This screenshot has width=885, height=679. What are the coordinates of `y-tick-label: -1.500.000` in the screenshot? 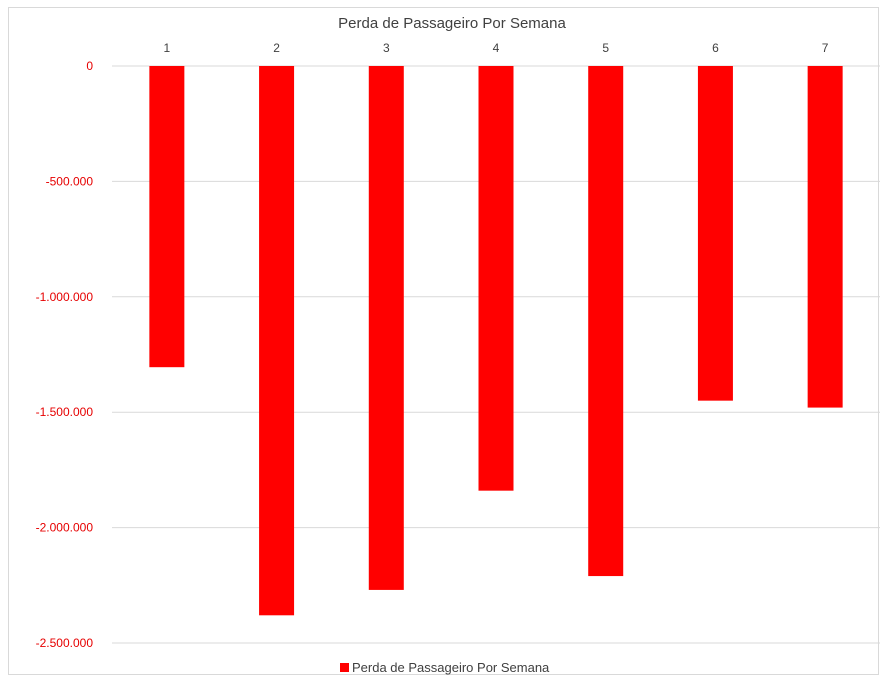 It's located at (65, 412).